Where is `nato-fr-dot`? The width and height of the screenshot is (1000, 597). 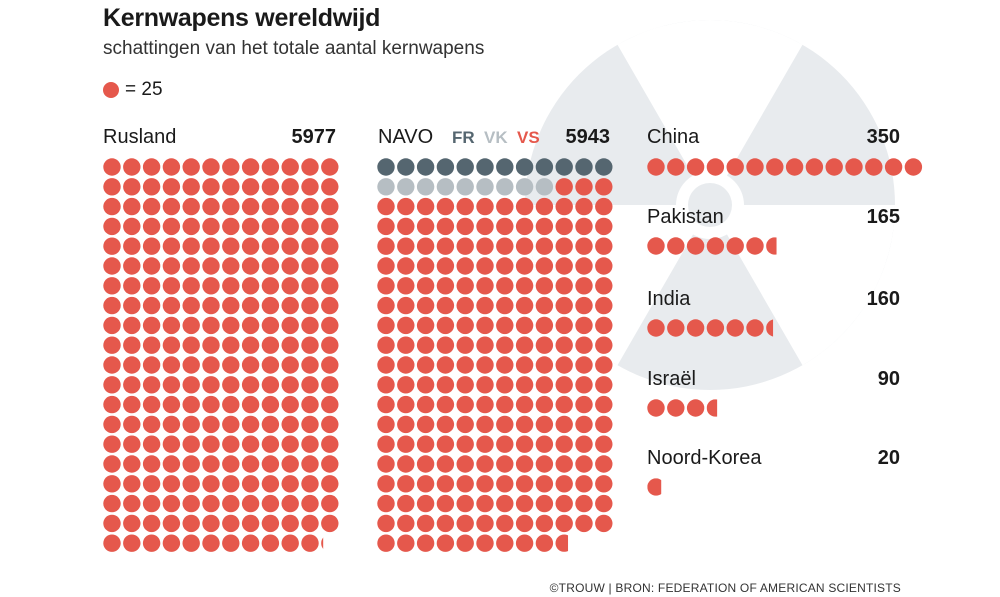 nato-fr-dot is located at coordinates (584, 167).